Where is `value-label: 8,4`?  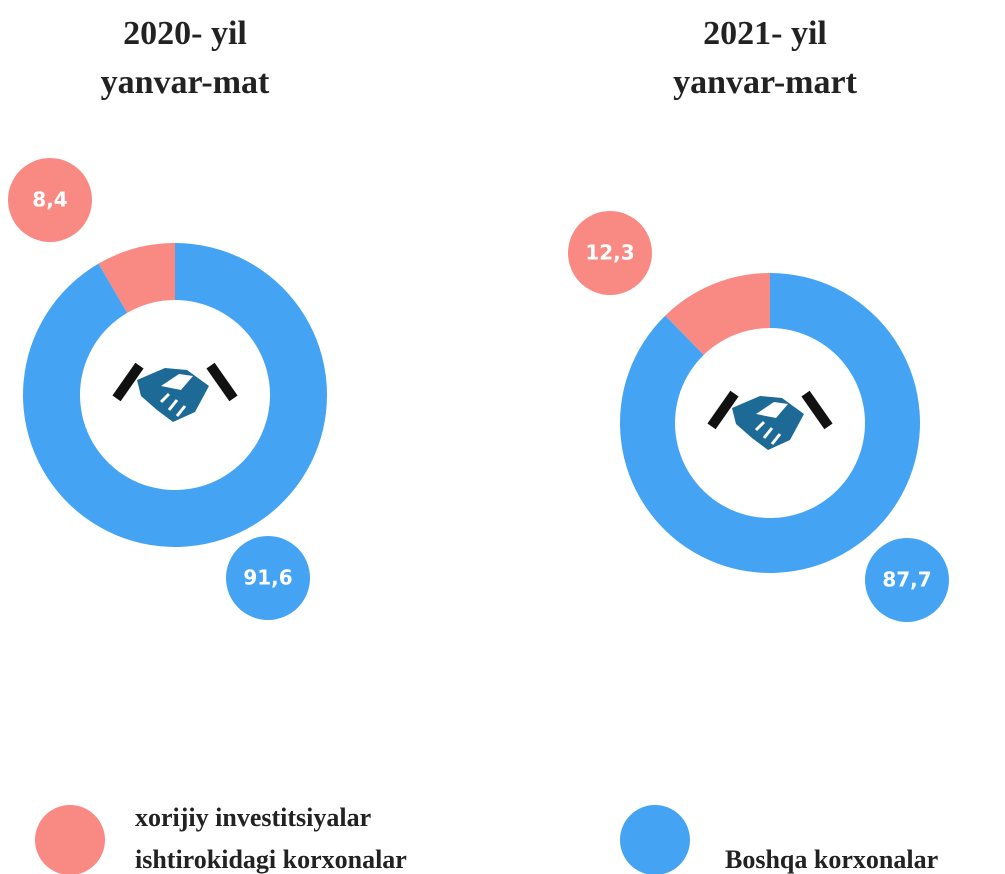
value-label: 8,4 is located at coordinates (49, 200).